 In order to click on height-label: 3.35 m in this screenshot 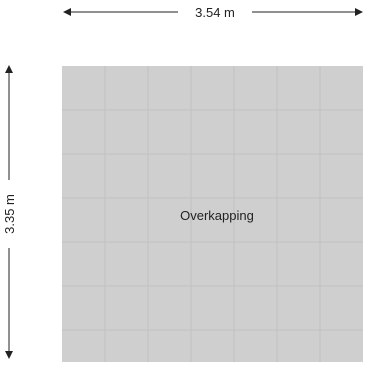, I will do `click(9, 214)`.